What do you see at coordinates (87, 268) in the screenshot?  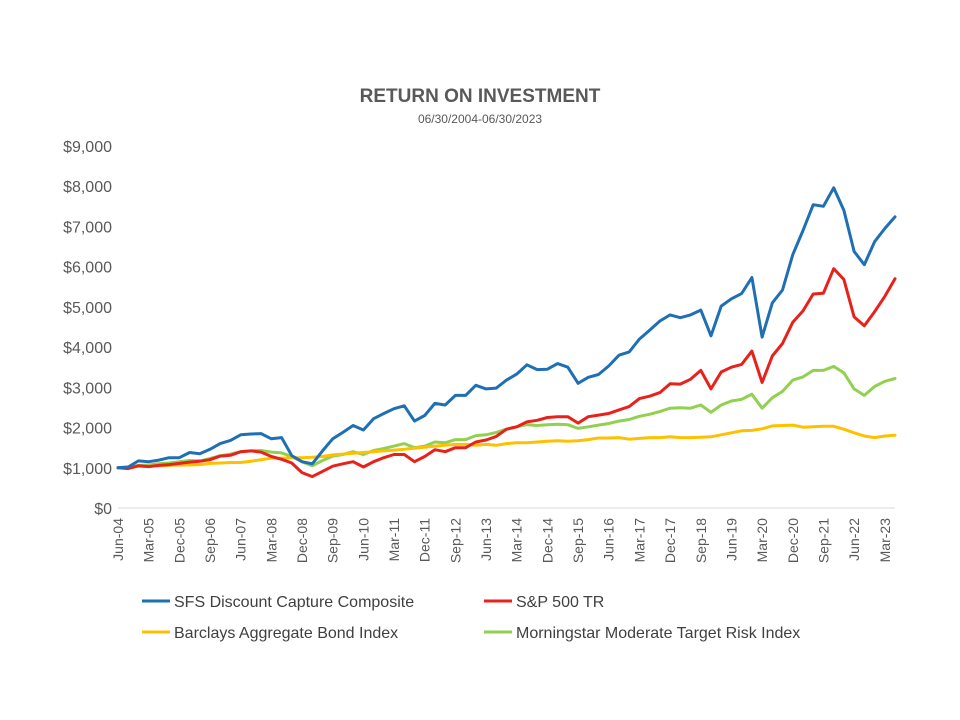 I see `y-tick-label: $6,000` at bounding box center [87, 268].